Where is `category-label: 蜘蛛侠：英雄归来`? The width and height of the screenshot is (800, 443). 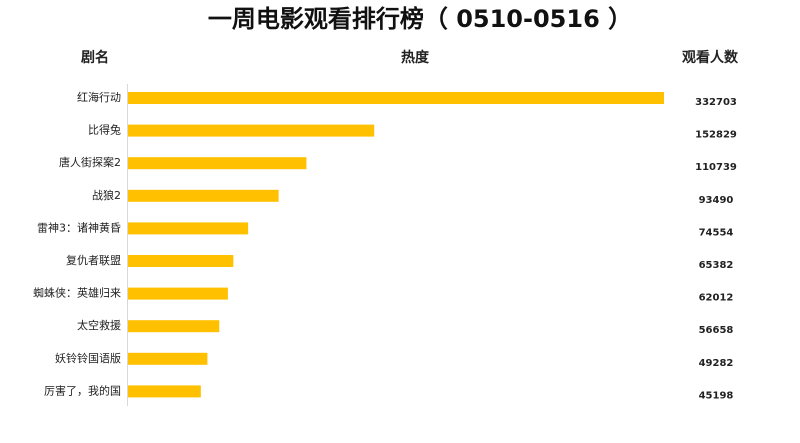
category-label: 蜘蛛侠：英雄归来 is located at coordinates (77, 293).